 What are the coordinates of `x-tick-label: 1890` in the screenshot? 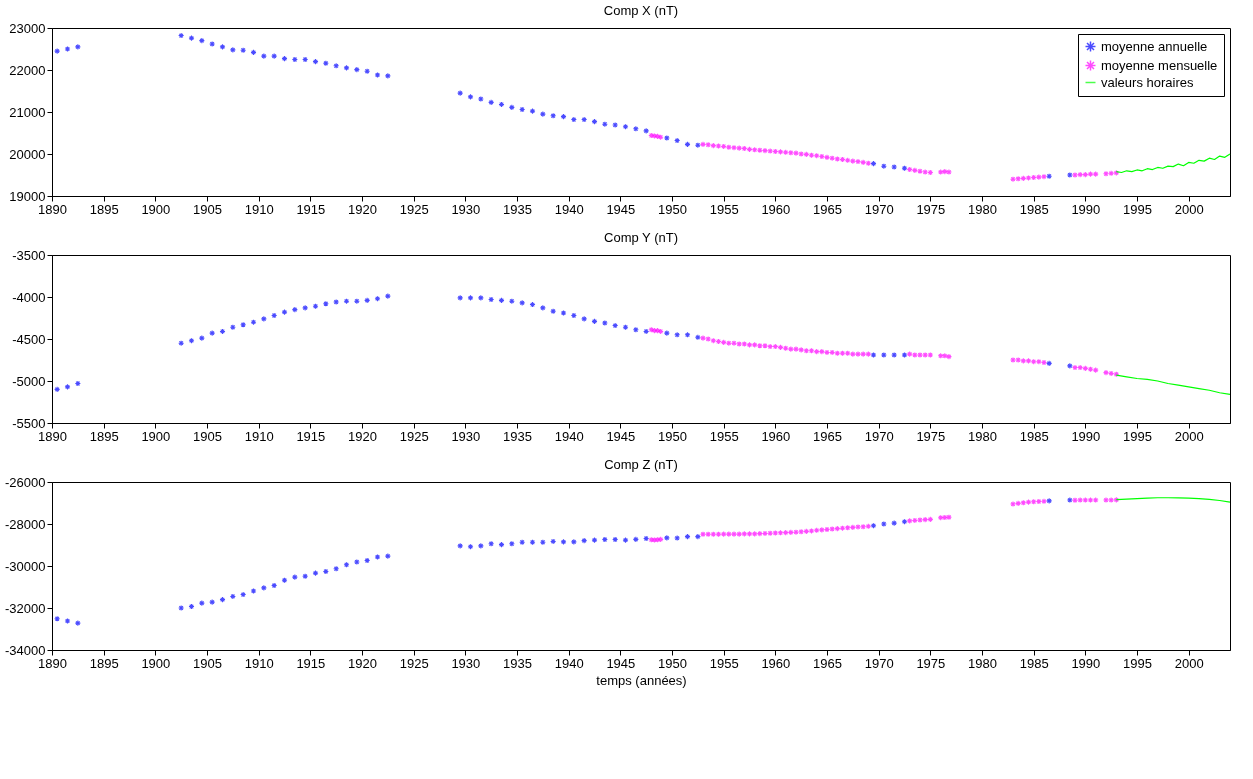 It's located at (52, 209).